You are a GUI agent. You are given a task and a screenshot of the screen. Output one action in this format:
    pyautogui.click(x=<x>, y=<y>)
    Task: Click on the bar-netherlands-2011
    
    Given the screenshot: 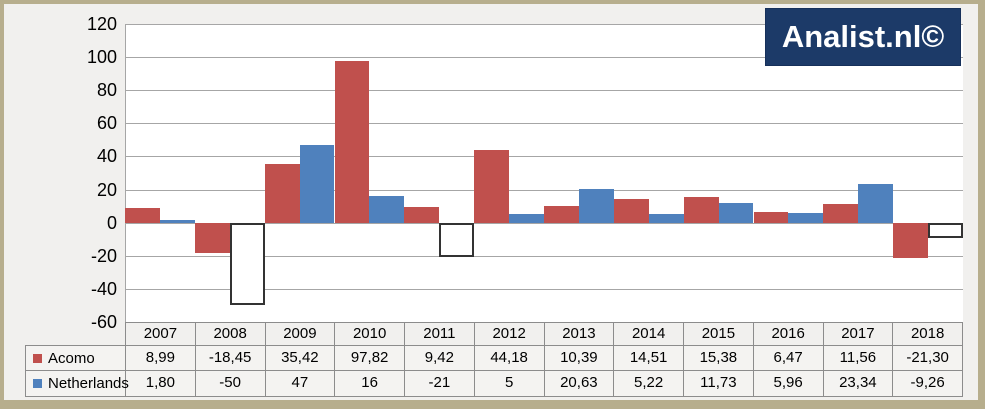 What is the action you would take?
    pyautogui.click(x=457, y=240)
    